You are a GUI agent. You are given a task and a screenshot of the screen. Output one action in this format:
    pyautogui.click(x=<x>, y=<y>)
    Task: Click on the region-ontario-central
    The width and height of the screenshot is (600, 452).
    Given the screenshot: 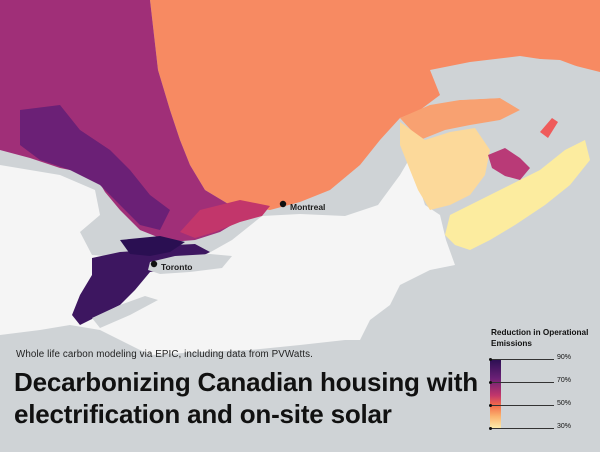 What is the action you would take?
    pyautogui.click(x=95, y=167)
    